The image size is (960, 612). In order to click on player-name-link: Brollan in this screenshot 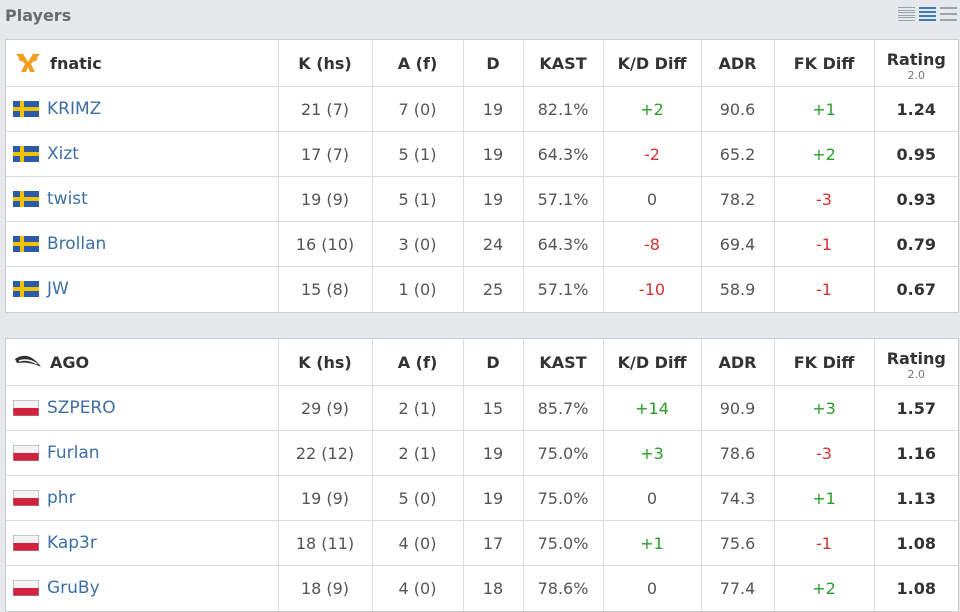, I will do `click(77, 244)`.